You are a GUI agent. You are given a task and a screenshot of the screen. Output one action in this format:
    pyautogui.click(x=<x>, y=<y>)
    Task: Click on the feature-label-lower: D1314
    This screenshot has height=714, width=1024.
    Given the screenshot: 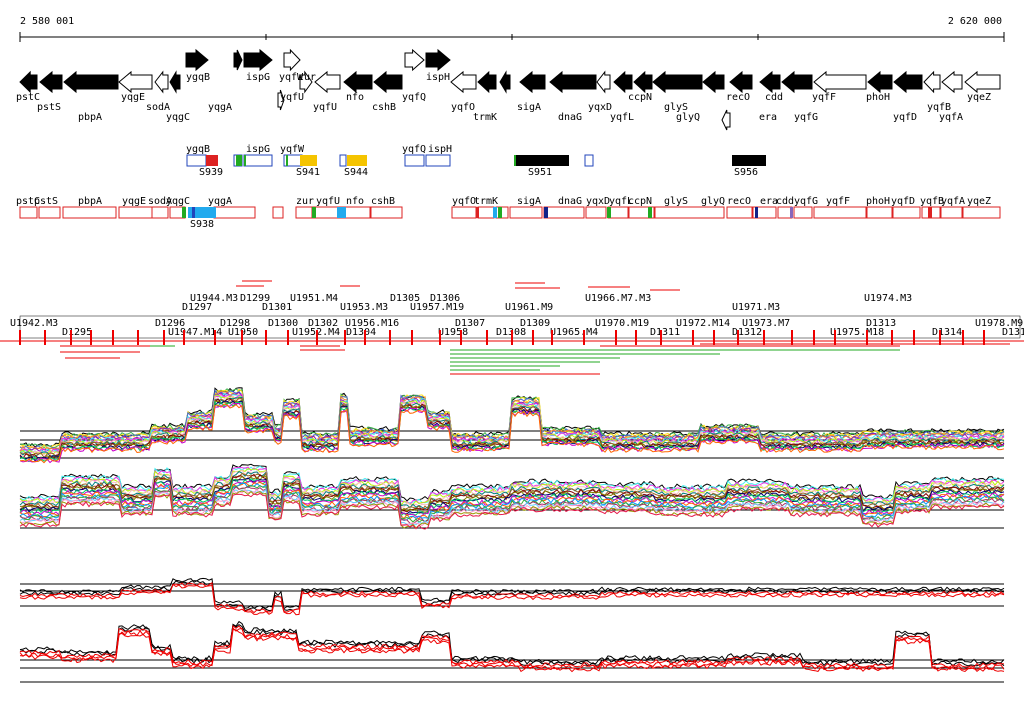 What is the action you would take?
    pyautogui.click(x=947, y=332)
    